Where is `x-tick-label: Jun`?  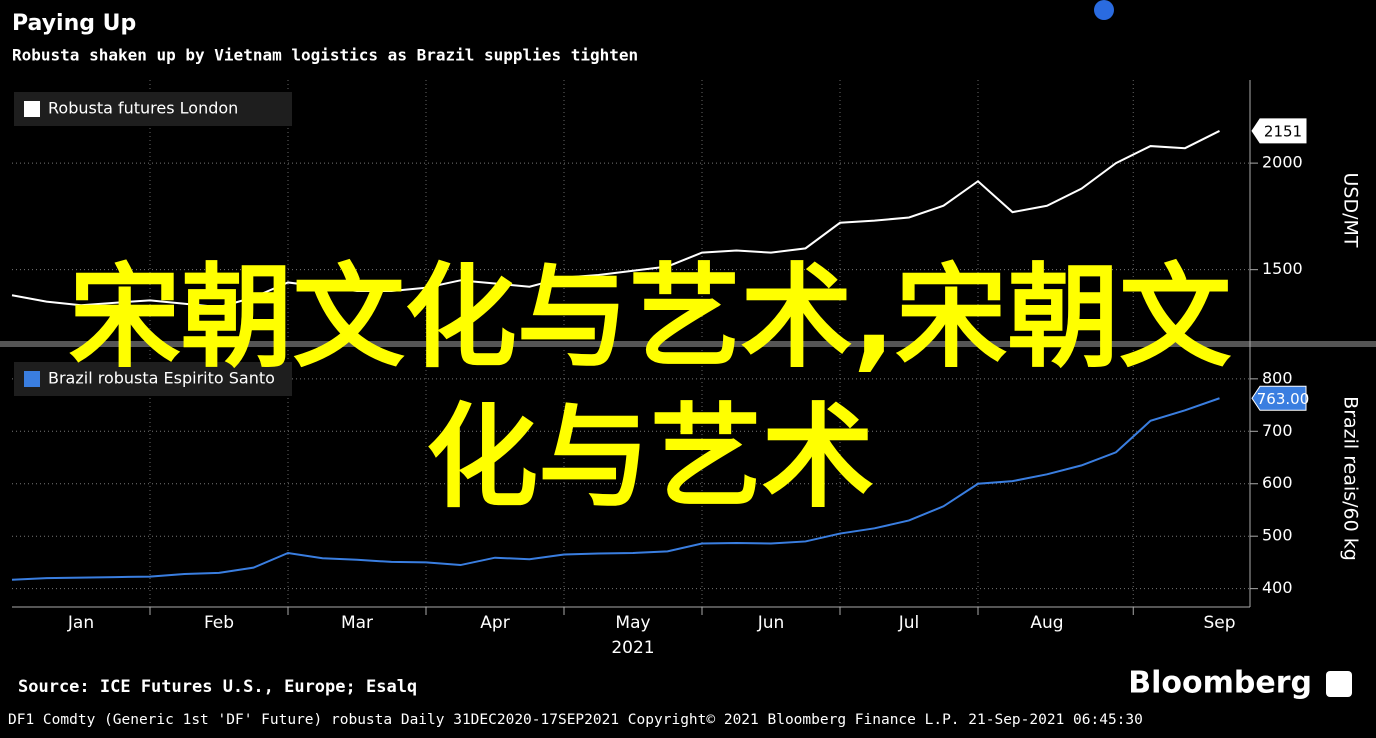
x-tick-label: Jun is located at coordinates (771, 623).